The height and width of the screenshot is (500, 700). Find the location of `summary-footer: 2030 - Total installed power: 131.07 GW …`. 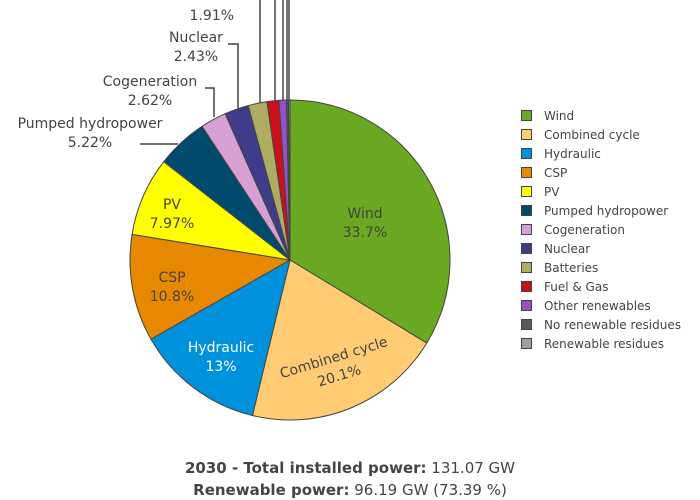

summary-footer: 2030 - Total installed power: 131.07 GW … is located at coordinates (350, 478).